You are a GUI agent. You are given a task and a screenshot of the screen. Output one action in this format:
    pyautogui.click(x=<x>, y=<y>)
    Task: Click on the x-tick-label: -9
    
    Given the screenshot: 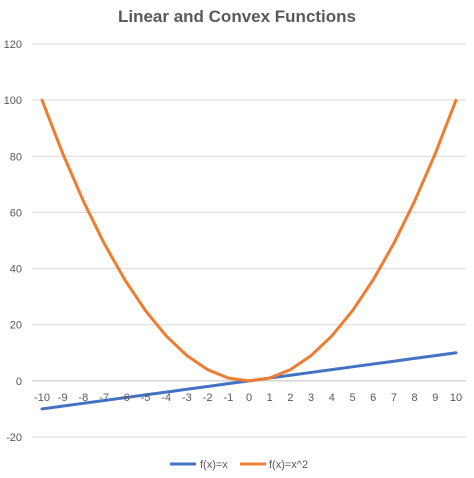 What is the action you would take?
    pyautogui.click(x=63, y=398)
    